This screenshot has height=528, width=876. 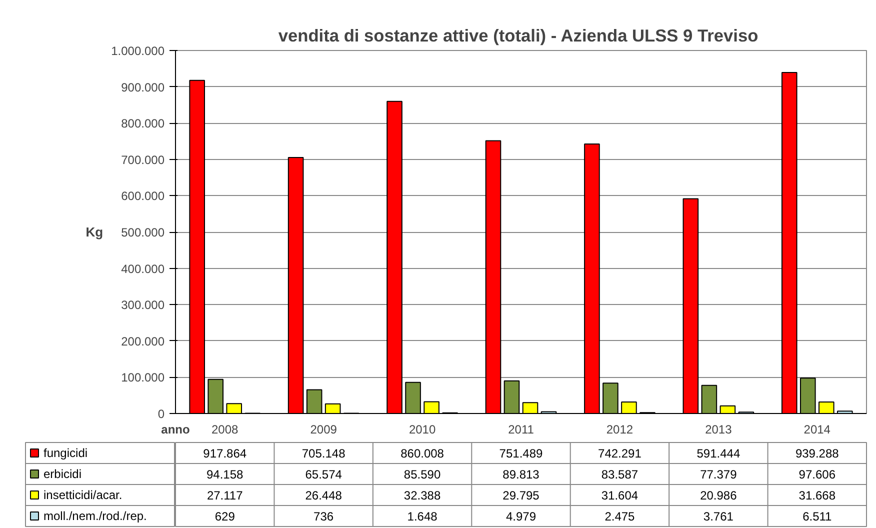 I want to click on x-tick-label: 2011, so click(x=521, y=429).